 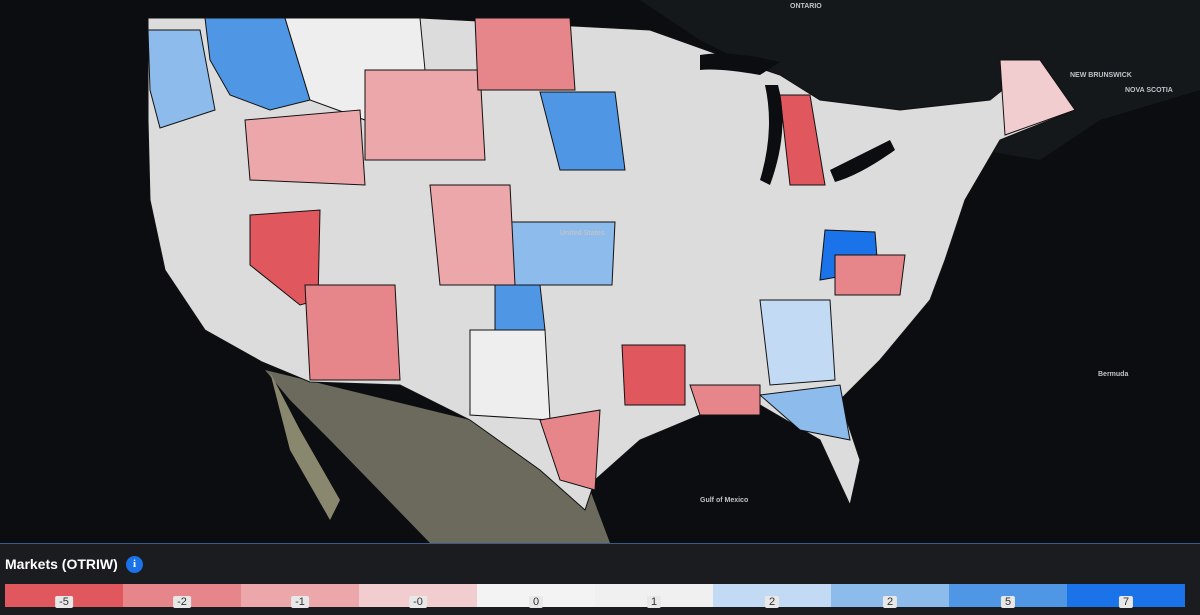 I want to click on legend-swatch: 5, so click(x=1008, y=596).